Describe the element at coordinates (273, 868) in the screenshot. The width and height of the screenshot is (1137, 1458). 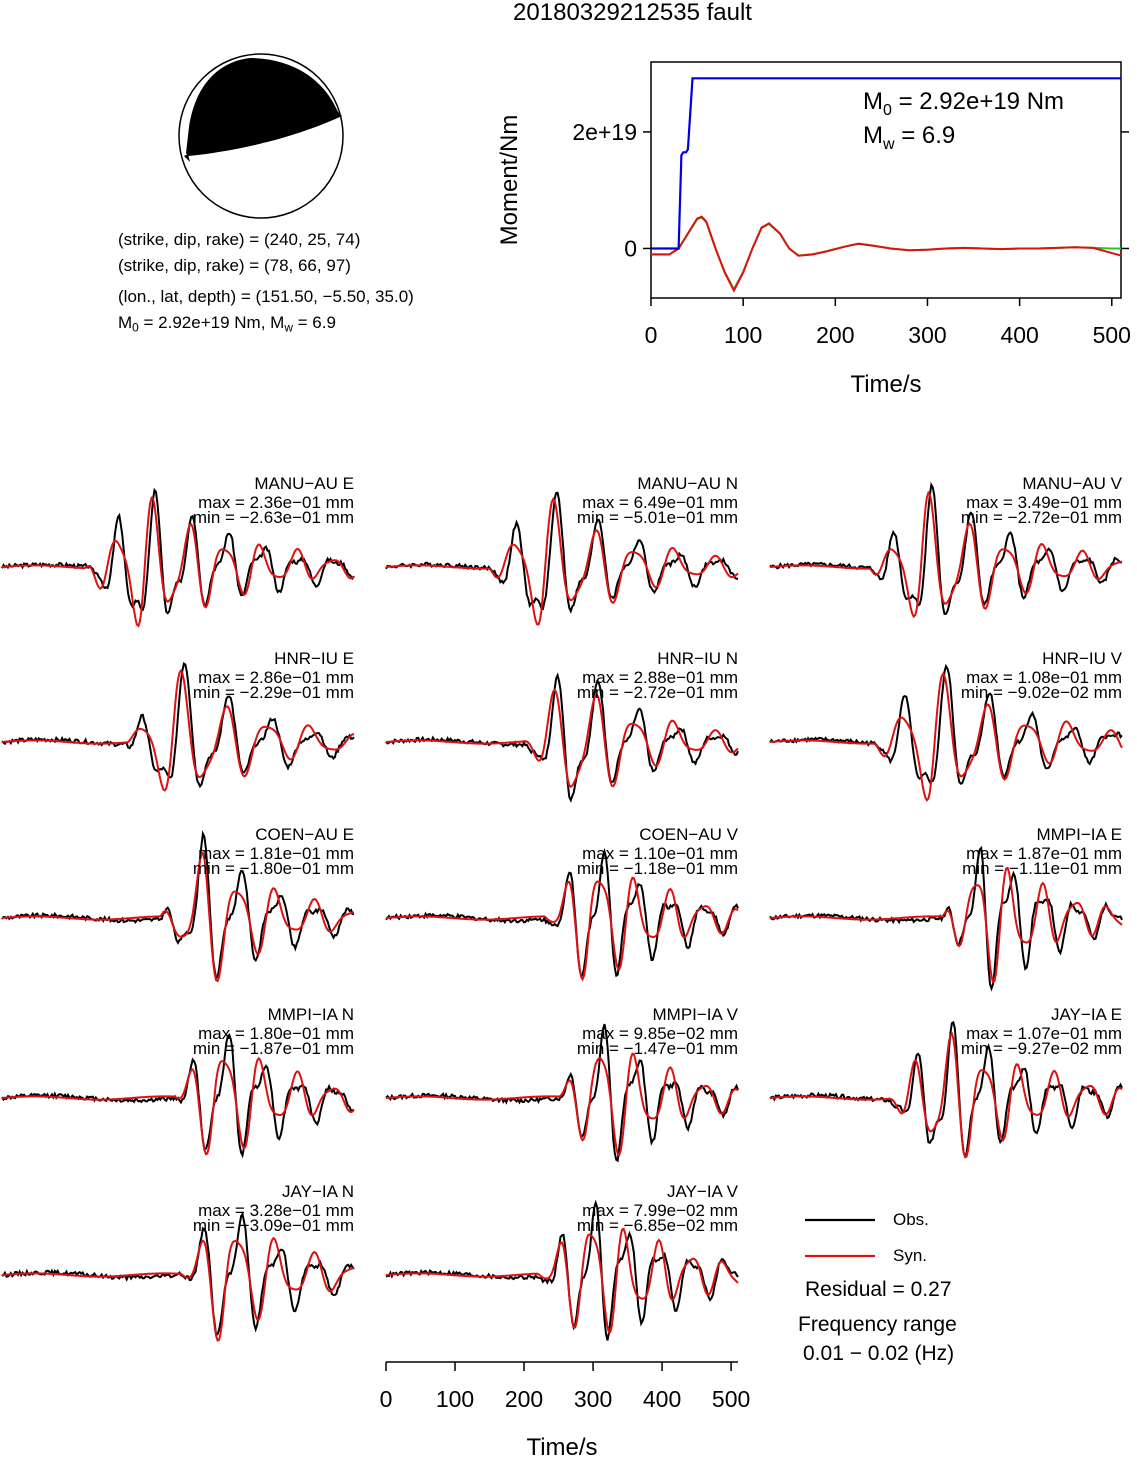
I see `station-min-amplitude: min = −1.80e−01 mm` at that location.